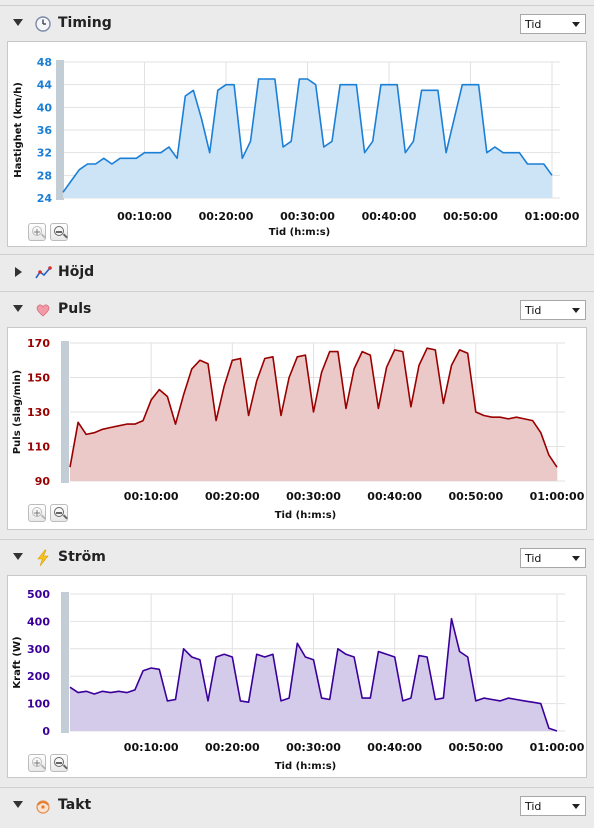 Image resolution: width=594 pixels, height=828 pixels. What do you see at coordinates (553, 558) in the screenshot?
I see `power-xaxis-select: Tid` at bounding box center [553, 558].